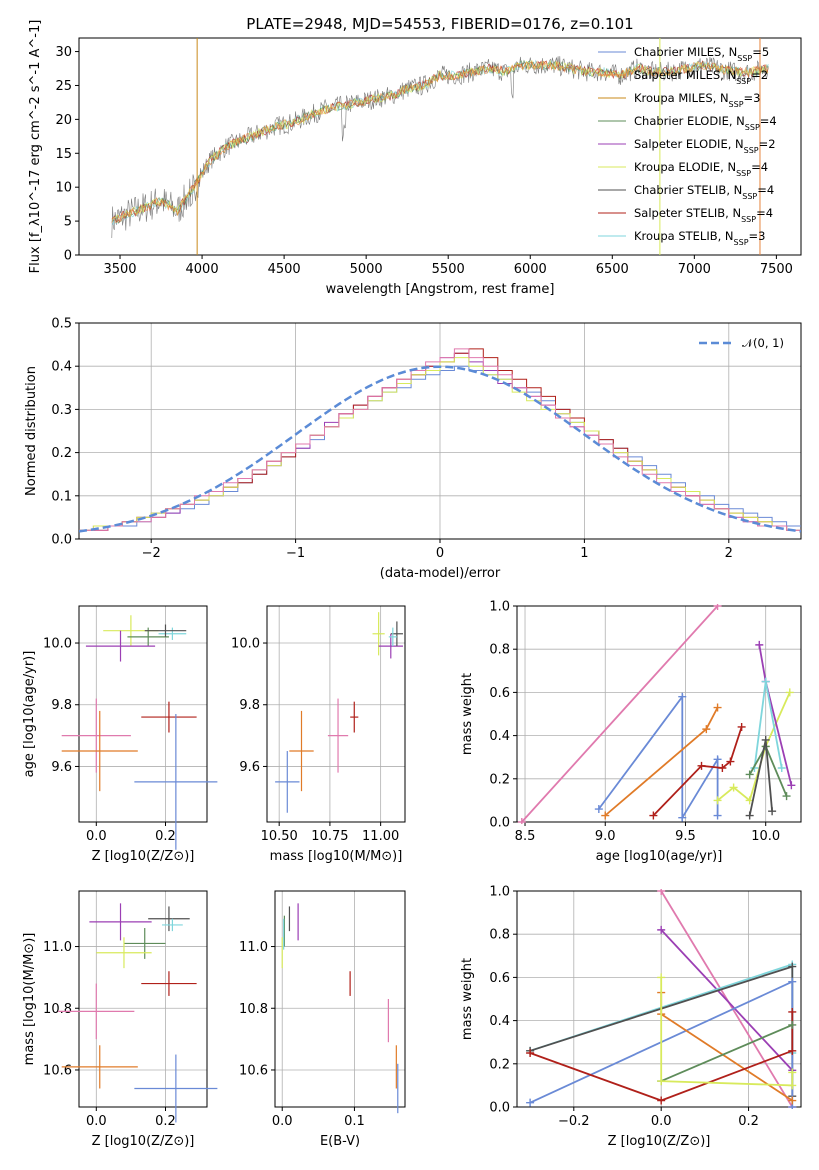 Image resolution: width=819 pixels, height=1170 pixels. Describe the element at coordinates (61, 453) in the screenshot. I see `y-tick-label: 0.2` at that location.